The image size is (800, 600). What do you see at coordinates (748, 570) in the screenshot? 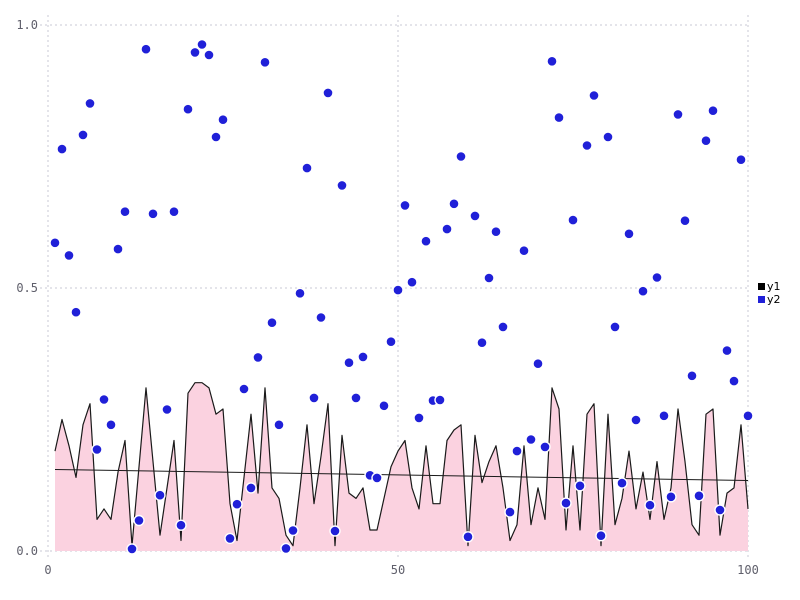
I see `x-tick-label: 100` at bounding box center [748, 570].